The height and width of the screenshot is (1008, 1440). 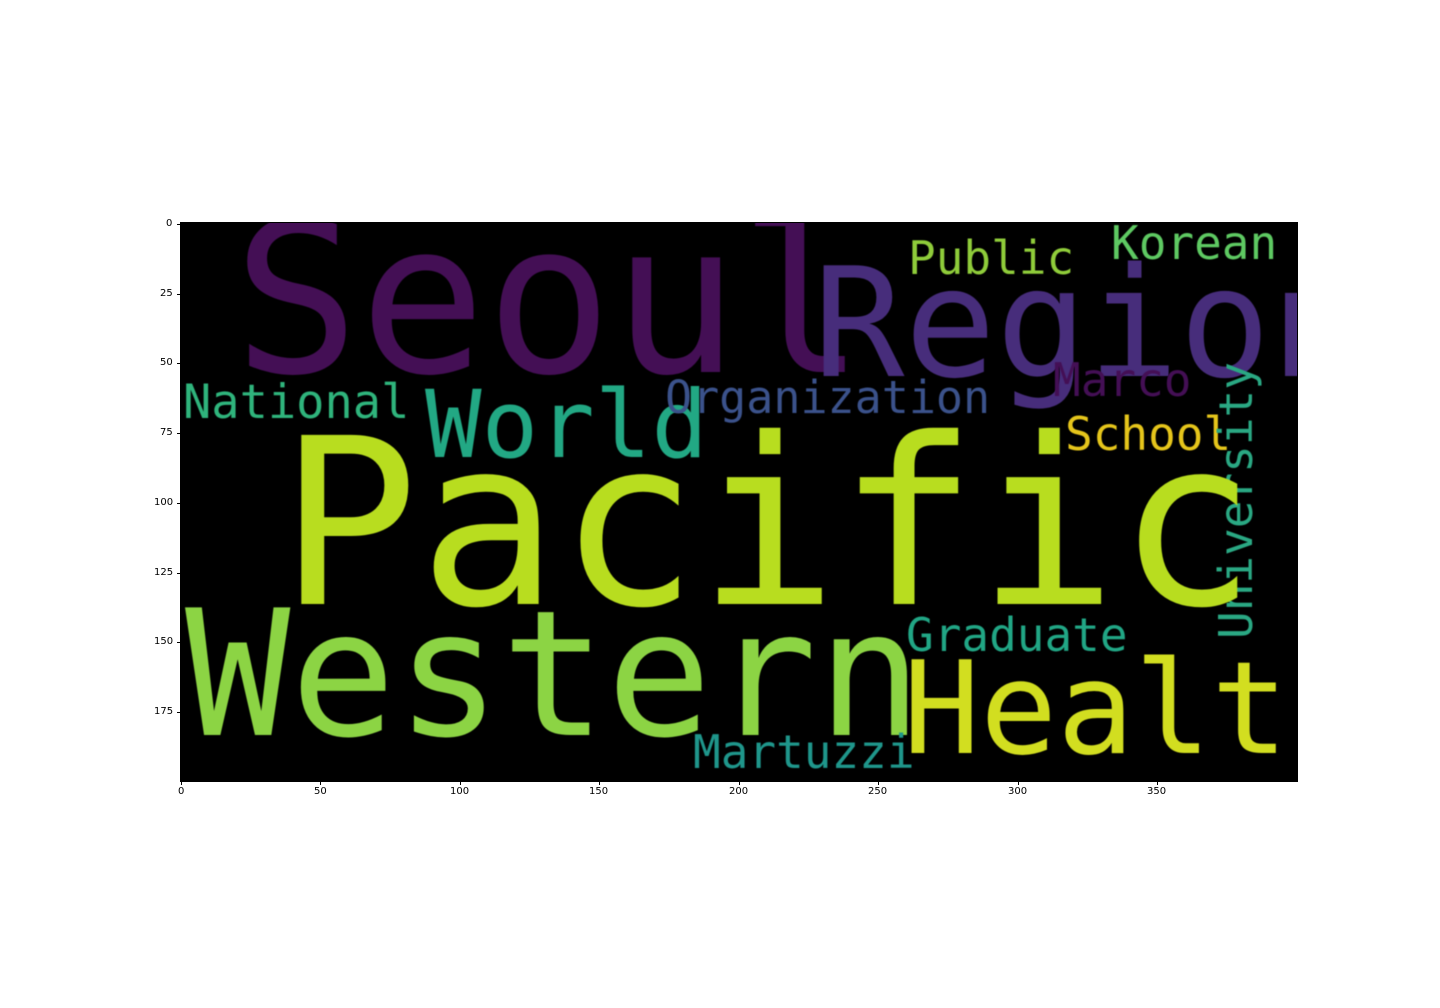 What do you see at coordinates (1100, 708) in the screenshot?
I see `word-health: Health` at bounding box center [1100, 708].